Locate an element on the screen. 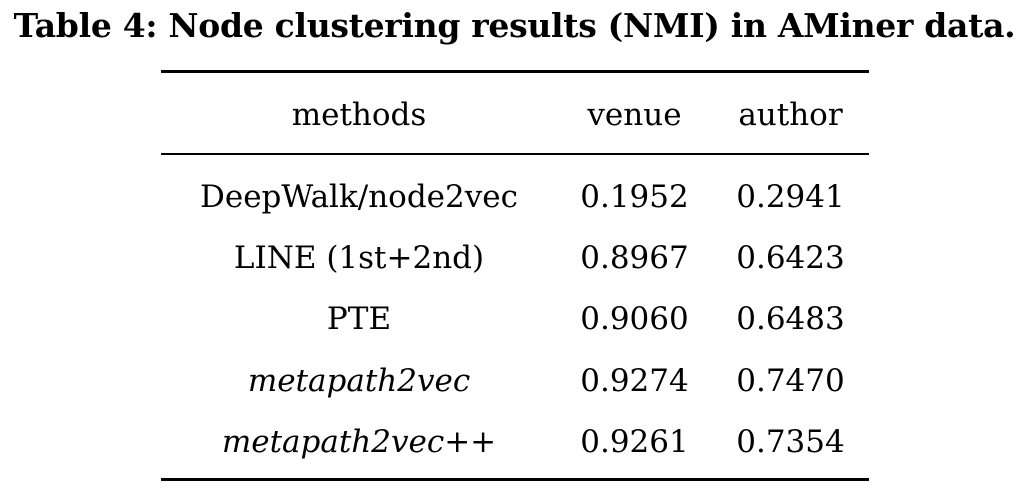 The image size is (1029, 494). method-cell: LINE (1st+2nd) is located at coordinates (359, 258).